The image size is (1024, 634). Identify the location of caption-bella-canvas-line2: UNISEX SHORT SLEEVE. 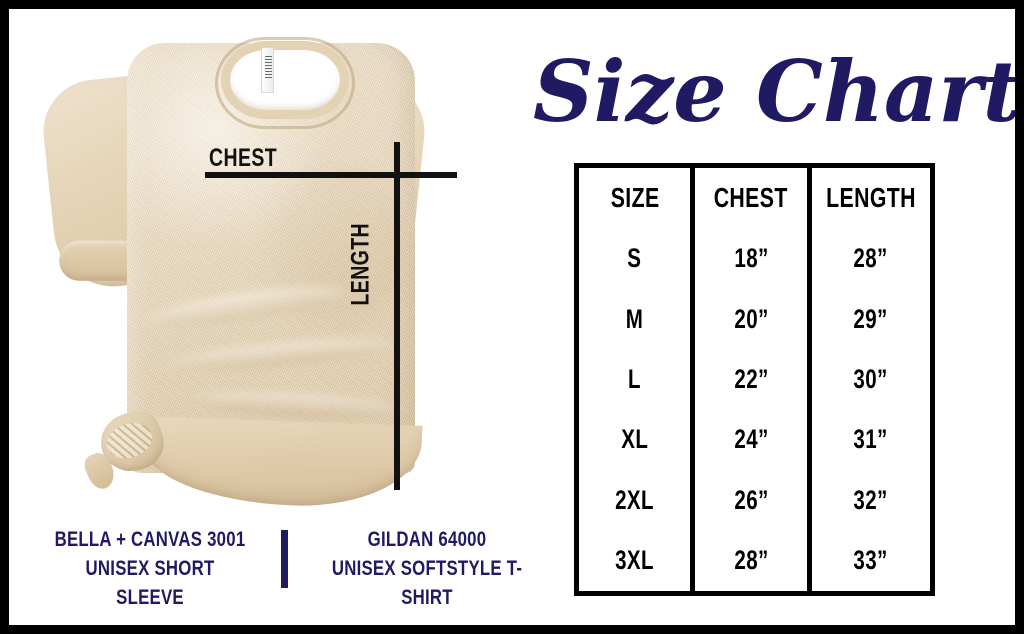
(150, 583).